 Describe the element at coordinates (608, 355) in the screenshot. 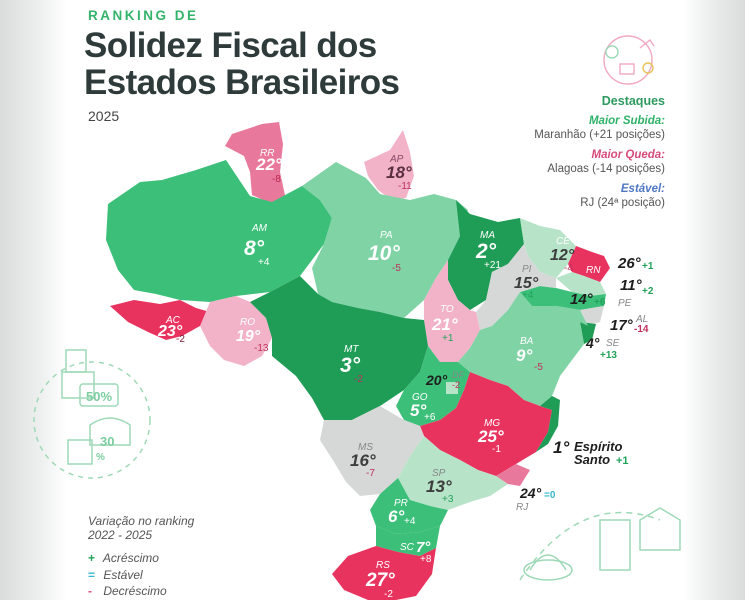

I see `label-se-change: +13` at that location.